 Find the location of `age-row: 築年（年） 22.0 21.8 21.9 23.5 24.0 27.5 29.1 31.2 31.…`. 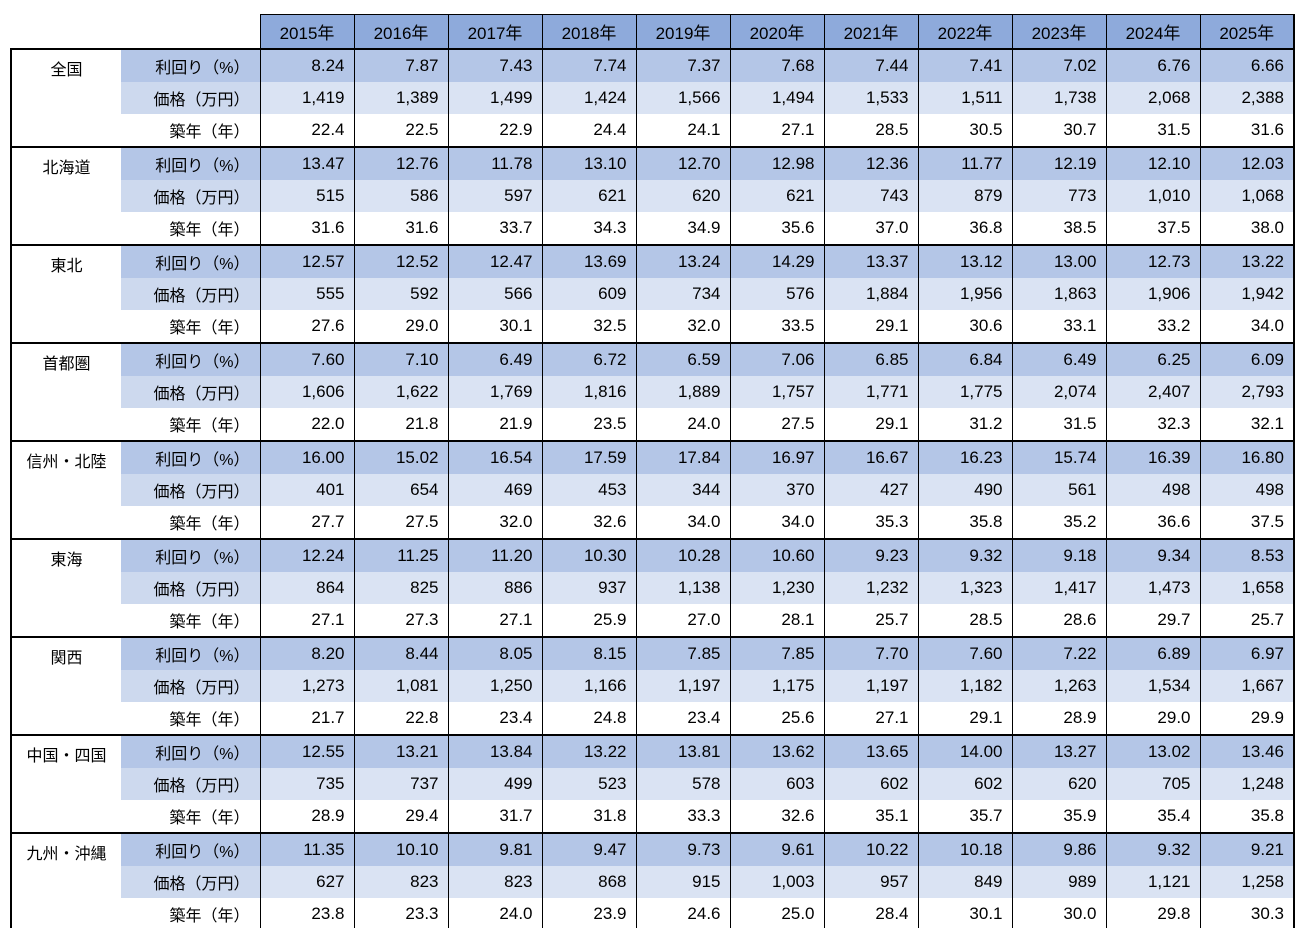

age-row: 築年（年） 22.0 21.8 21.9 23.5 24.0 27.5 29.1 31.2 31.… is located at coordinates (653, 424).